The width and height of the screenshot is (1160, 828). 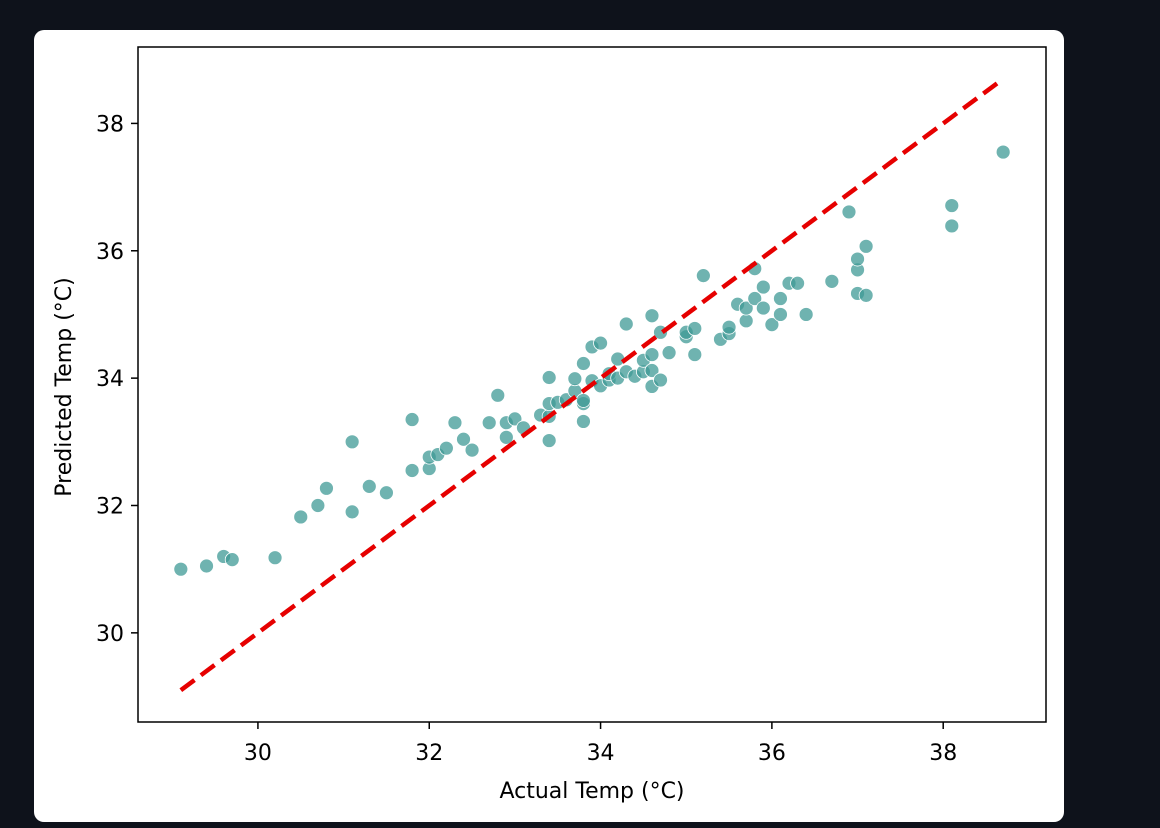 I want to click on x-tick-label: 32, so click(x=429, y=753).